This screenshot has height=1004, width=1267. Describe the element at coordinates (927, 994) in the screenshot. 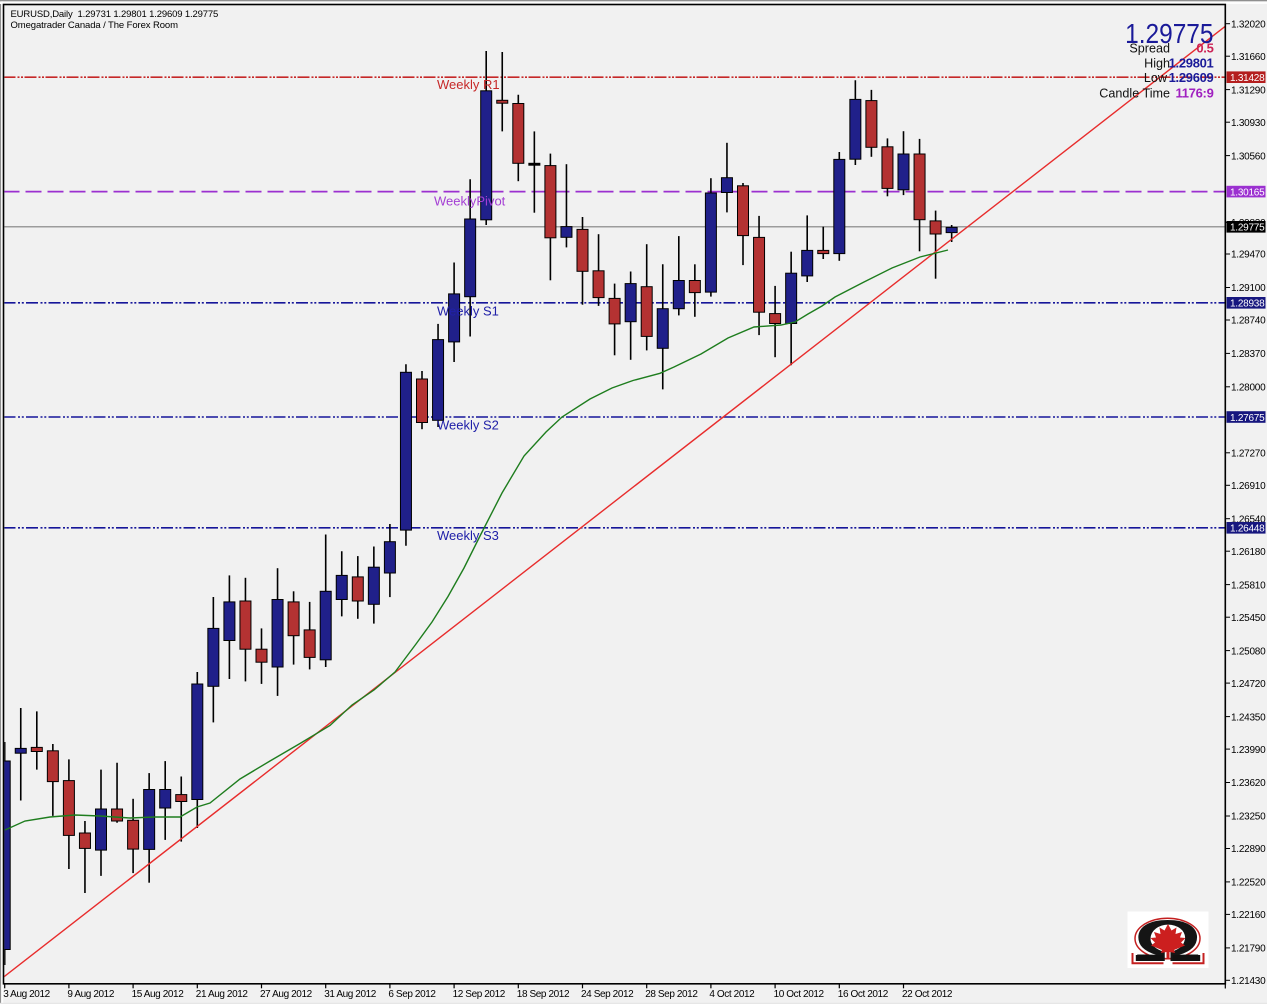

I see `svg-text: 22 Oct 2012` at that location.